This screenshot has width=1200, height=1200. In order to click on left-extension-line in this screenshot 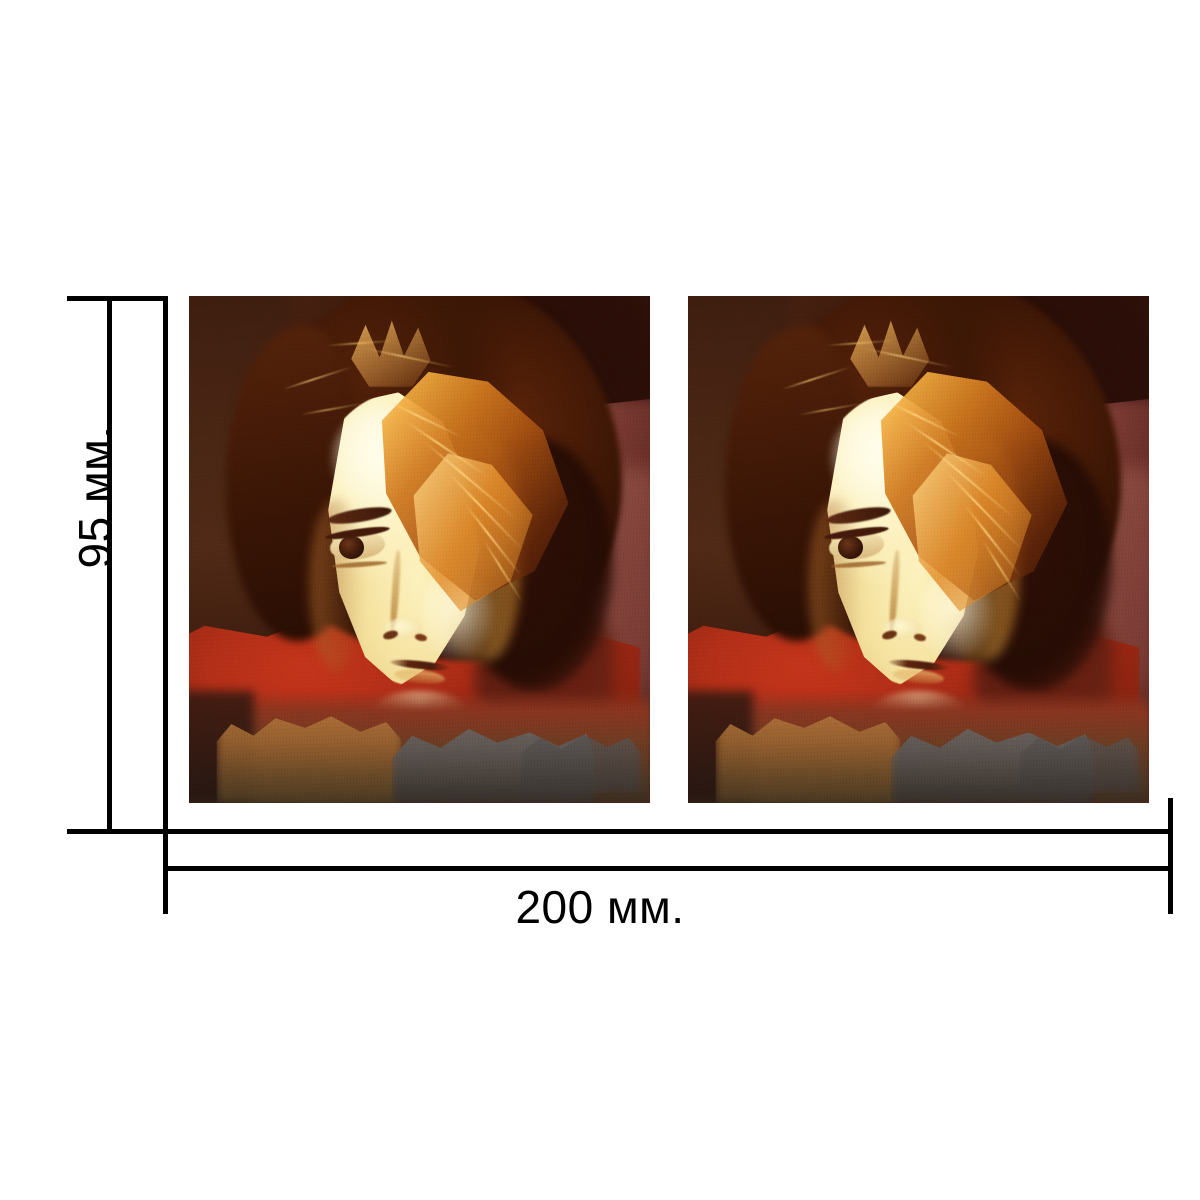, I will do `click(165, 565)`.